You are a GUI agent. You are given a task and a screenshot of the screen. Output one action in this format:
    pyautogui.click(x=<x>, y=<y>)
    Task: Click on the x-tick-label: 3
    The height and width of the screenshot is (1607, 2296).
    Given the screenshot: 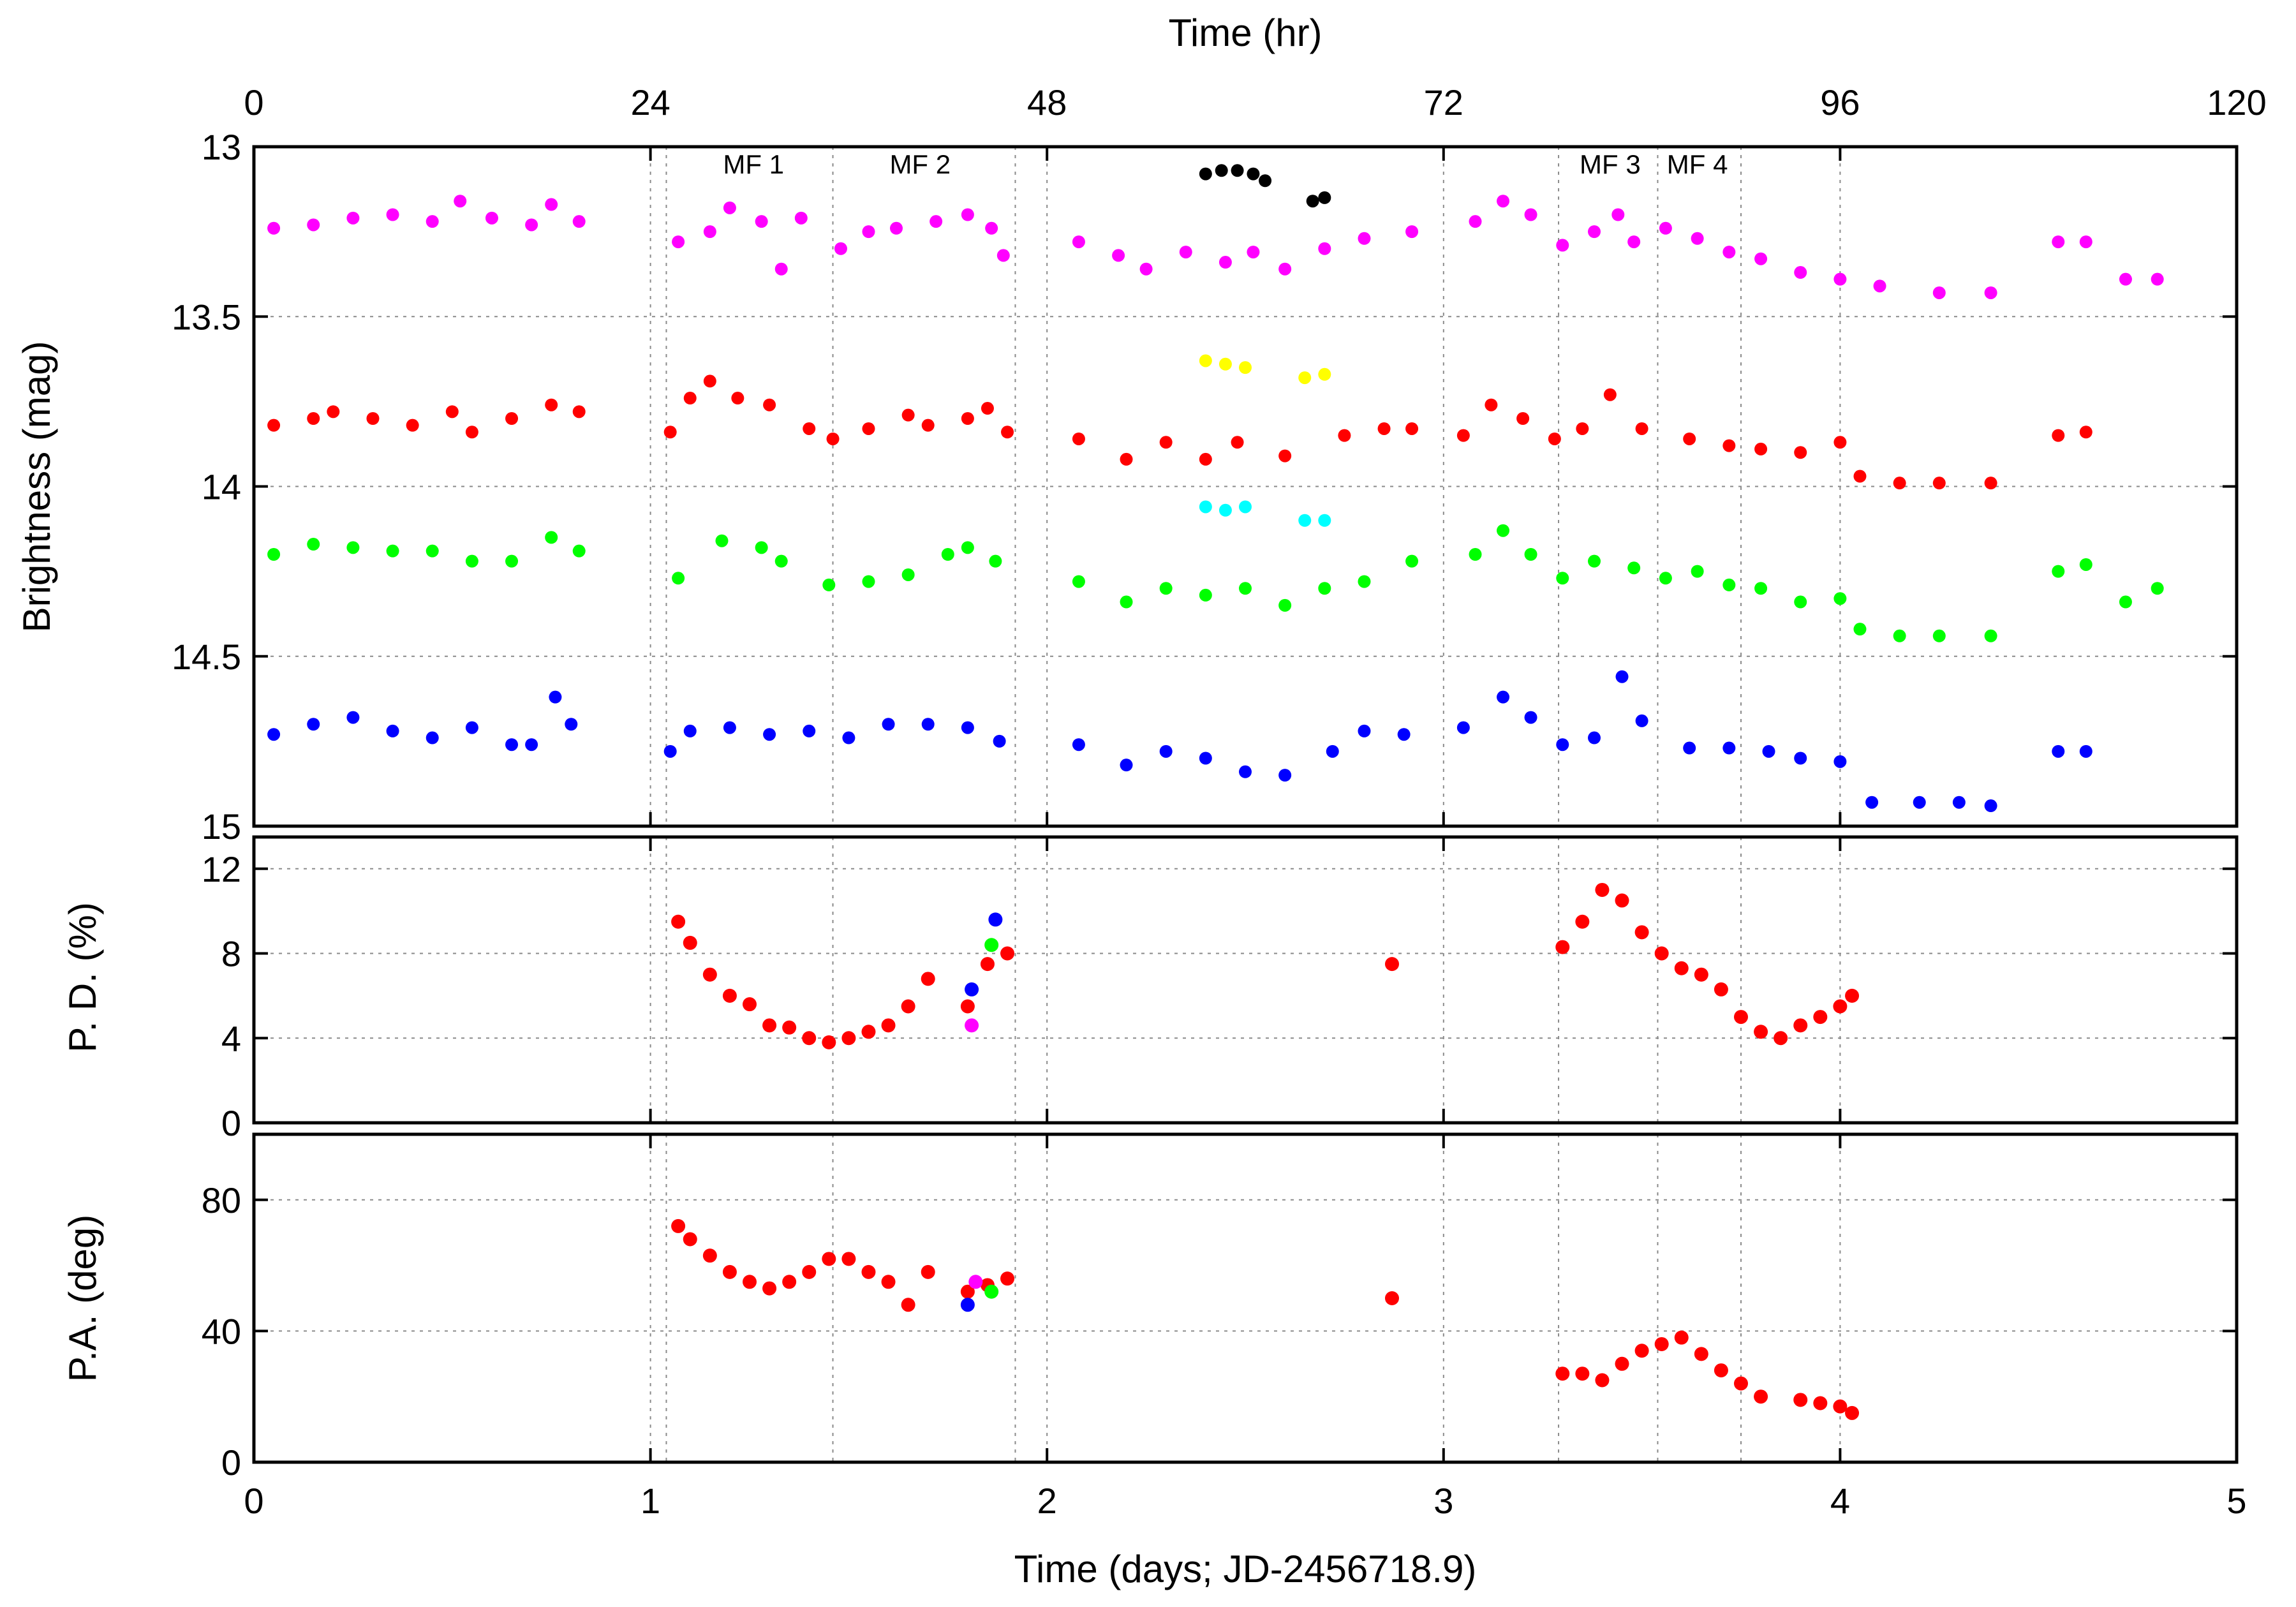 What is the action you would take?
    pyautogui.click(x=1443, y=1501)
    